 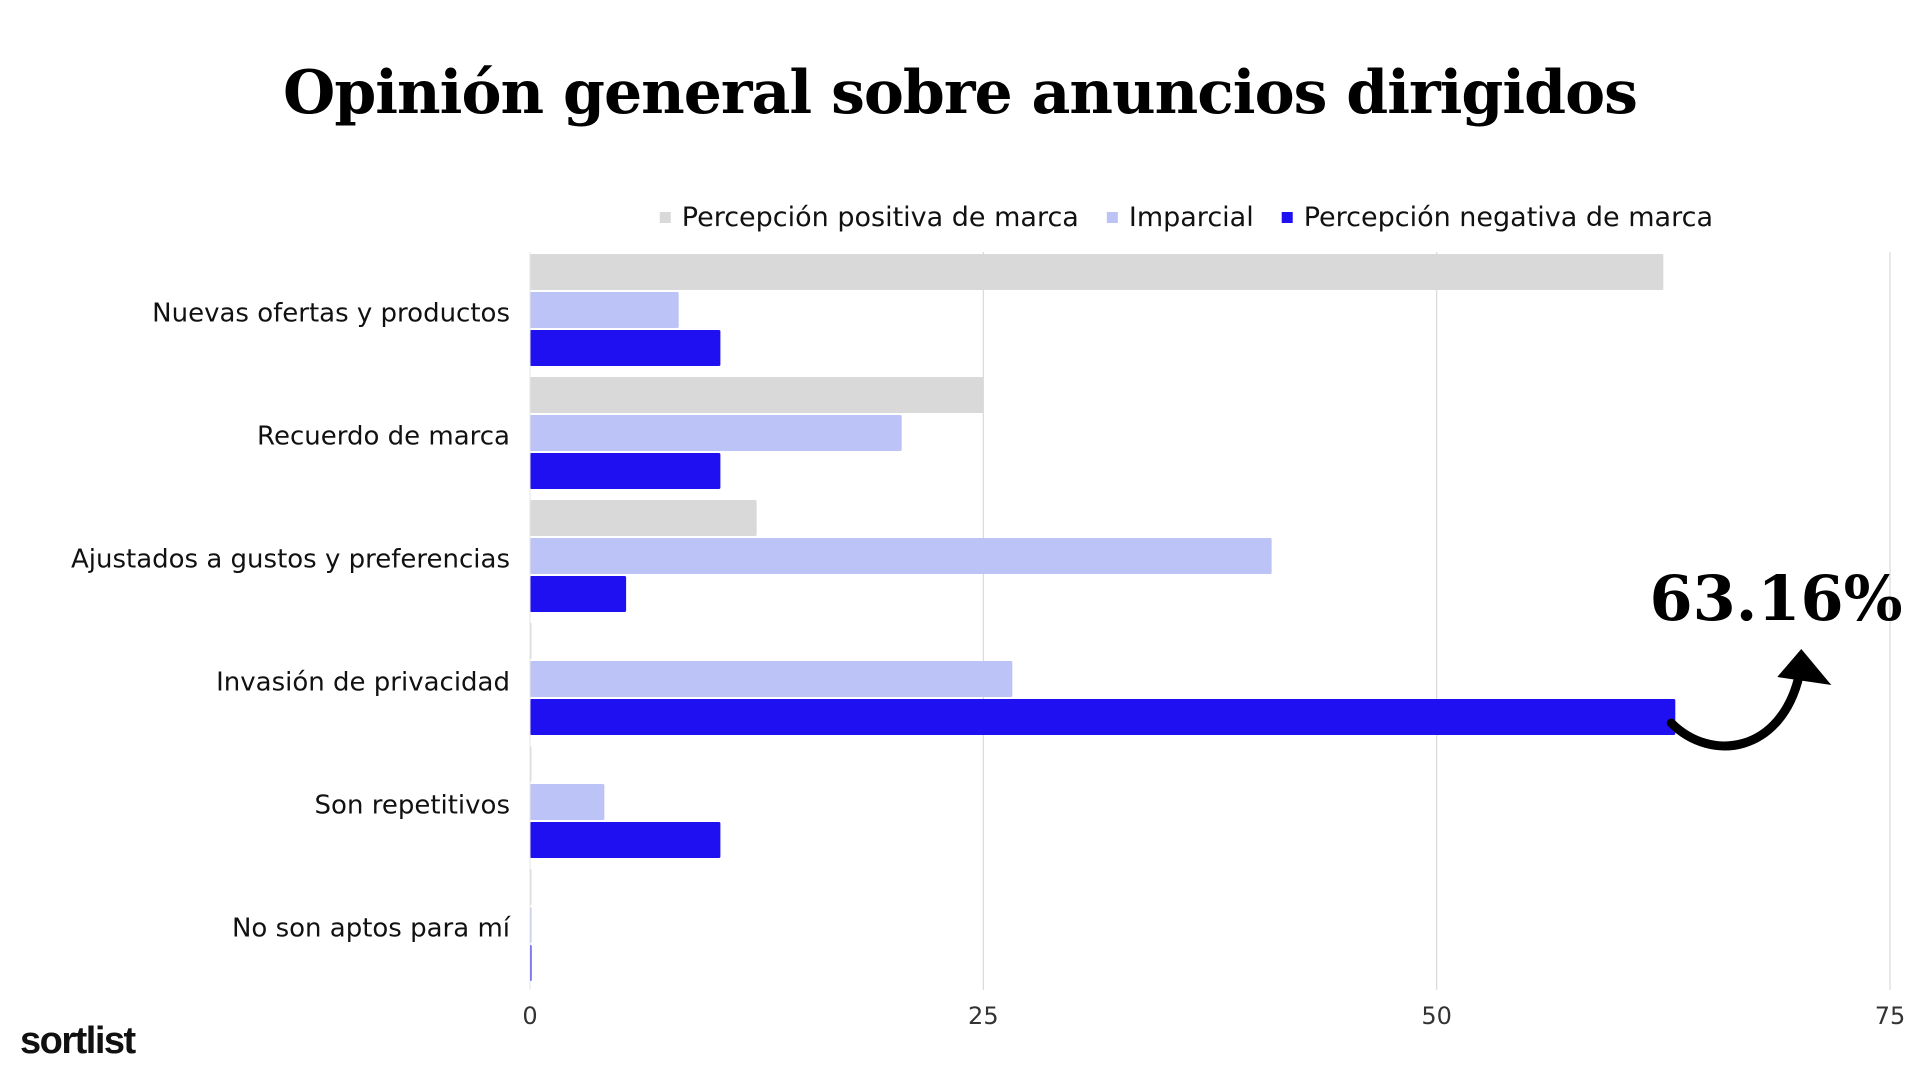 What do you see at coordinates (880, 217) in the screenshot?
I see `legend-label: Percepción positiva de marca` at bounding box center [880, 217].